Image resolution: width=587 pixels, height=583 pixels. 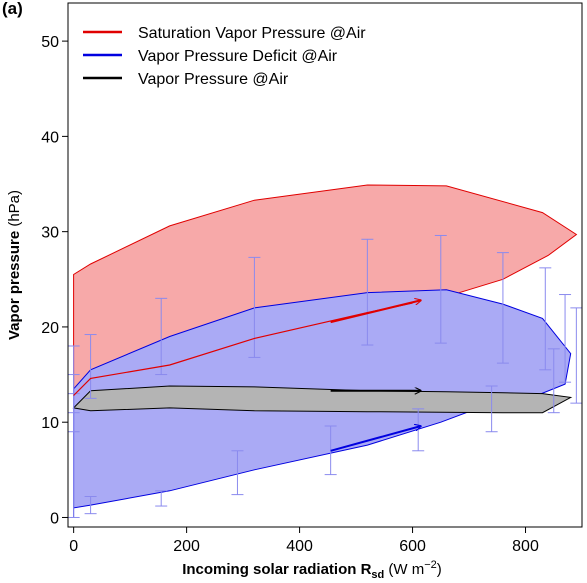 I want to click on legend-entry-label: Vapor Pressure Deficit @Air, so click(x=238, y=56).